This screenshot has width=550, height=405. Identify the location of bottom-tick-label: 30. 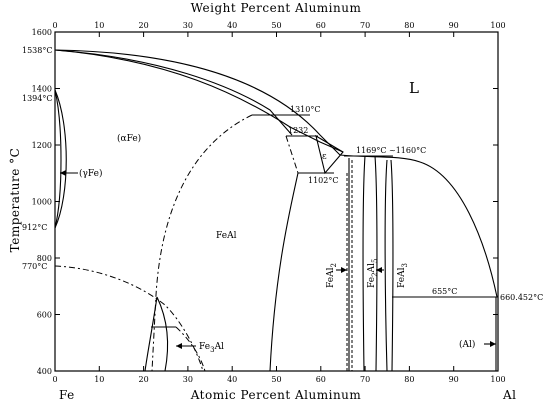
(188, 379).